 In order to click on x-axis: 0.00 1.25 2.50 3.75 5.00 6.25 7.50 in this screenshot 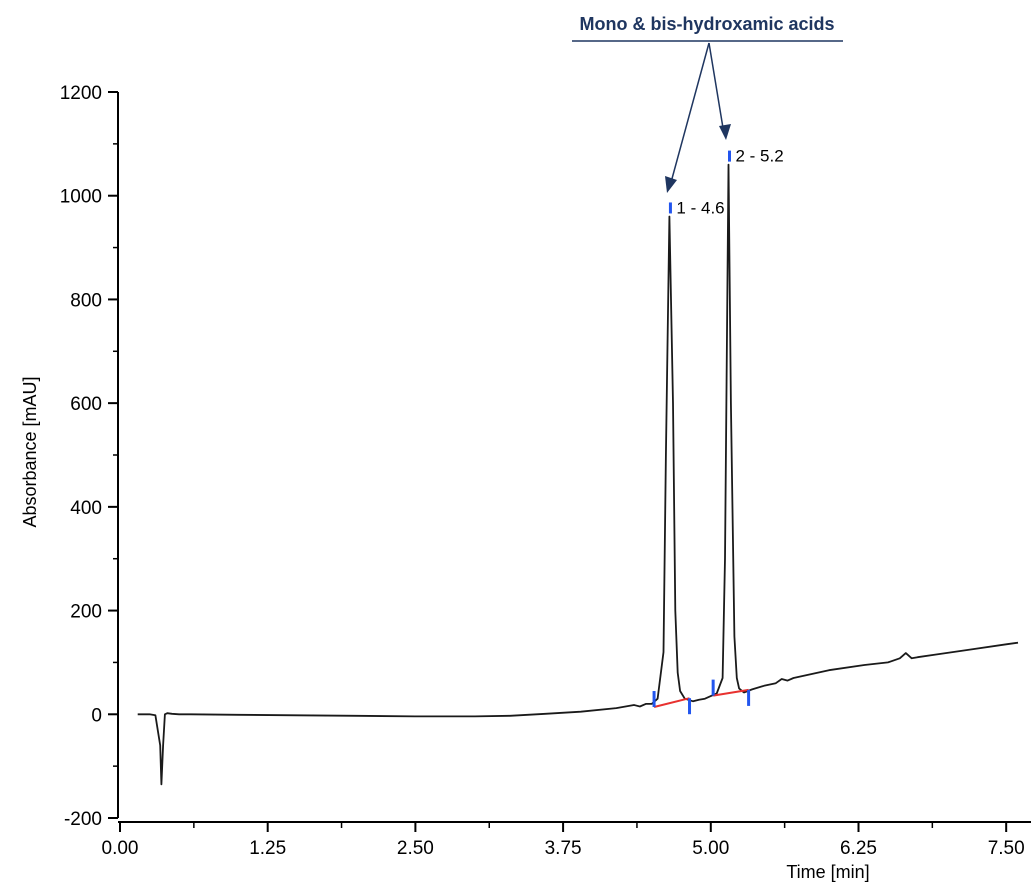, I will do `click(566, 840)`.